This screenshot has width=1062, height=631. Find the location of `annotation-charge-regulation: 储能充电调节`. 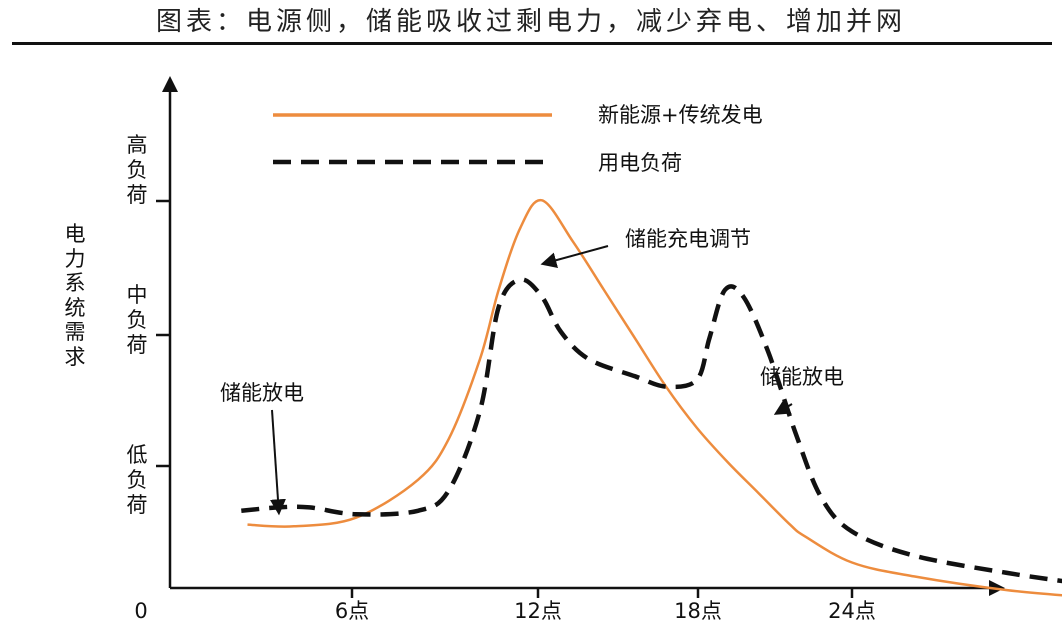

annotation-charge-regulation: 储能充电调节 is located at coordinates (688, 239).